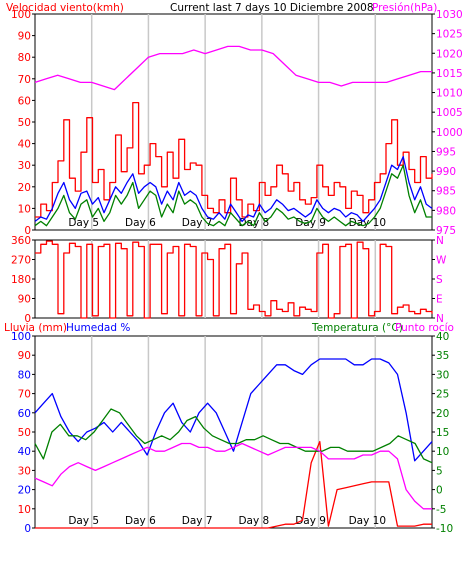 Image resolution: width=467 pixels, height=561 pixels. What do you see at coordinates (98, 328) in the screenshot?
I see `chart3-ylabel-humidity: Humedad %` at bounding box center [98, 328].